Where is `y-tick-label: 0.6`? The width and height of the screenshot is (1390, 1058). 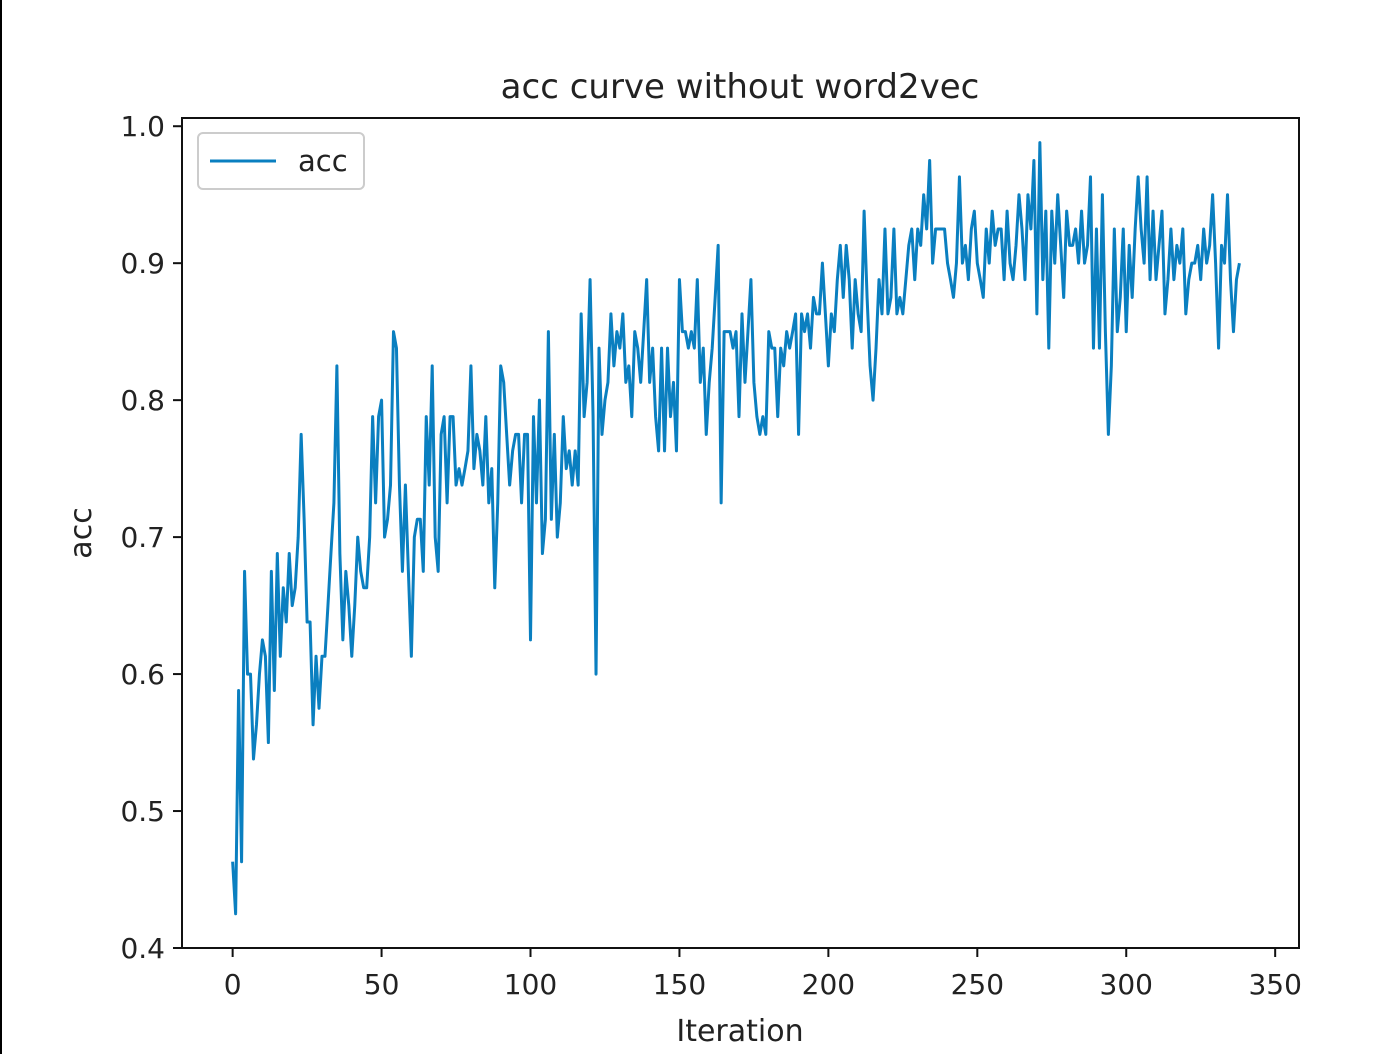
y-tick-label: 0.6 is located at coordinates (142, 674).